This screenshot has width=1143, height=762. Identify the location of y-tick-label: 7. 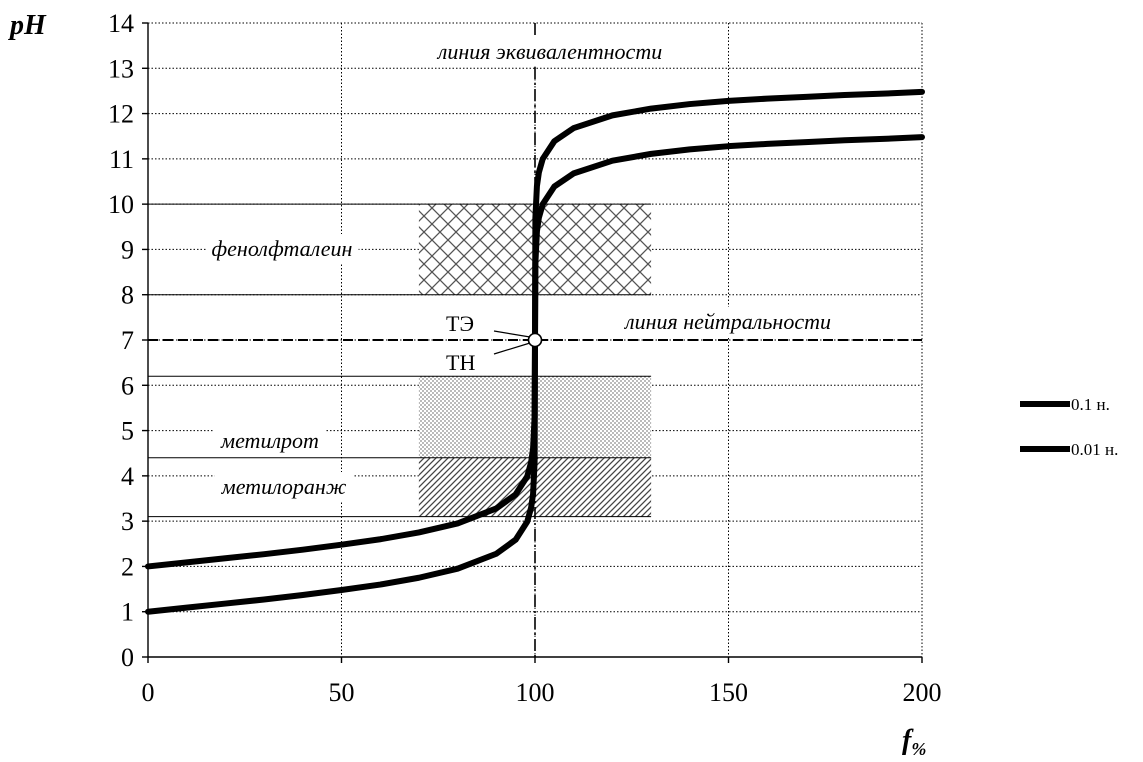
(127, 340).